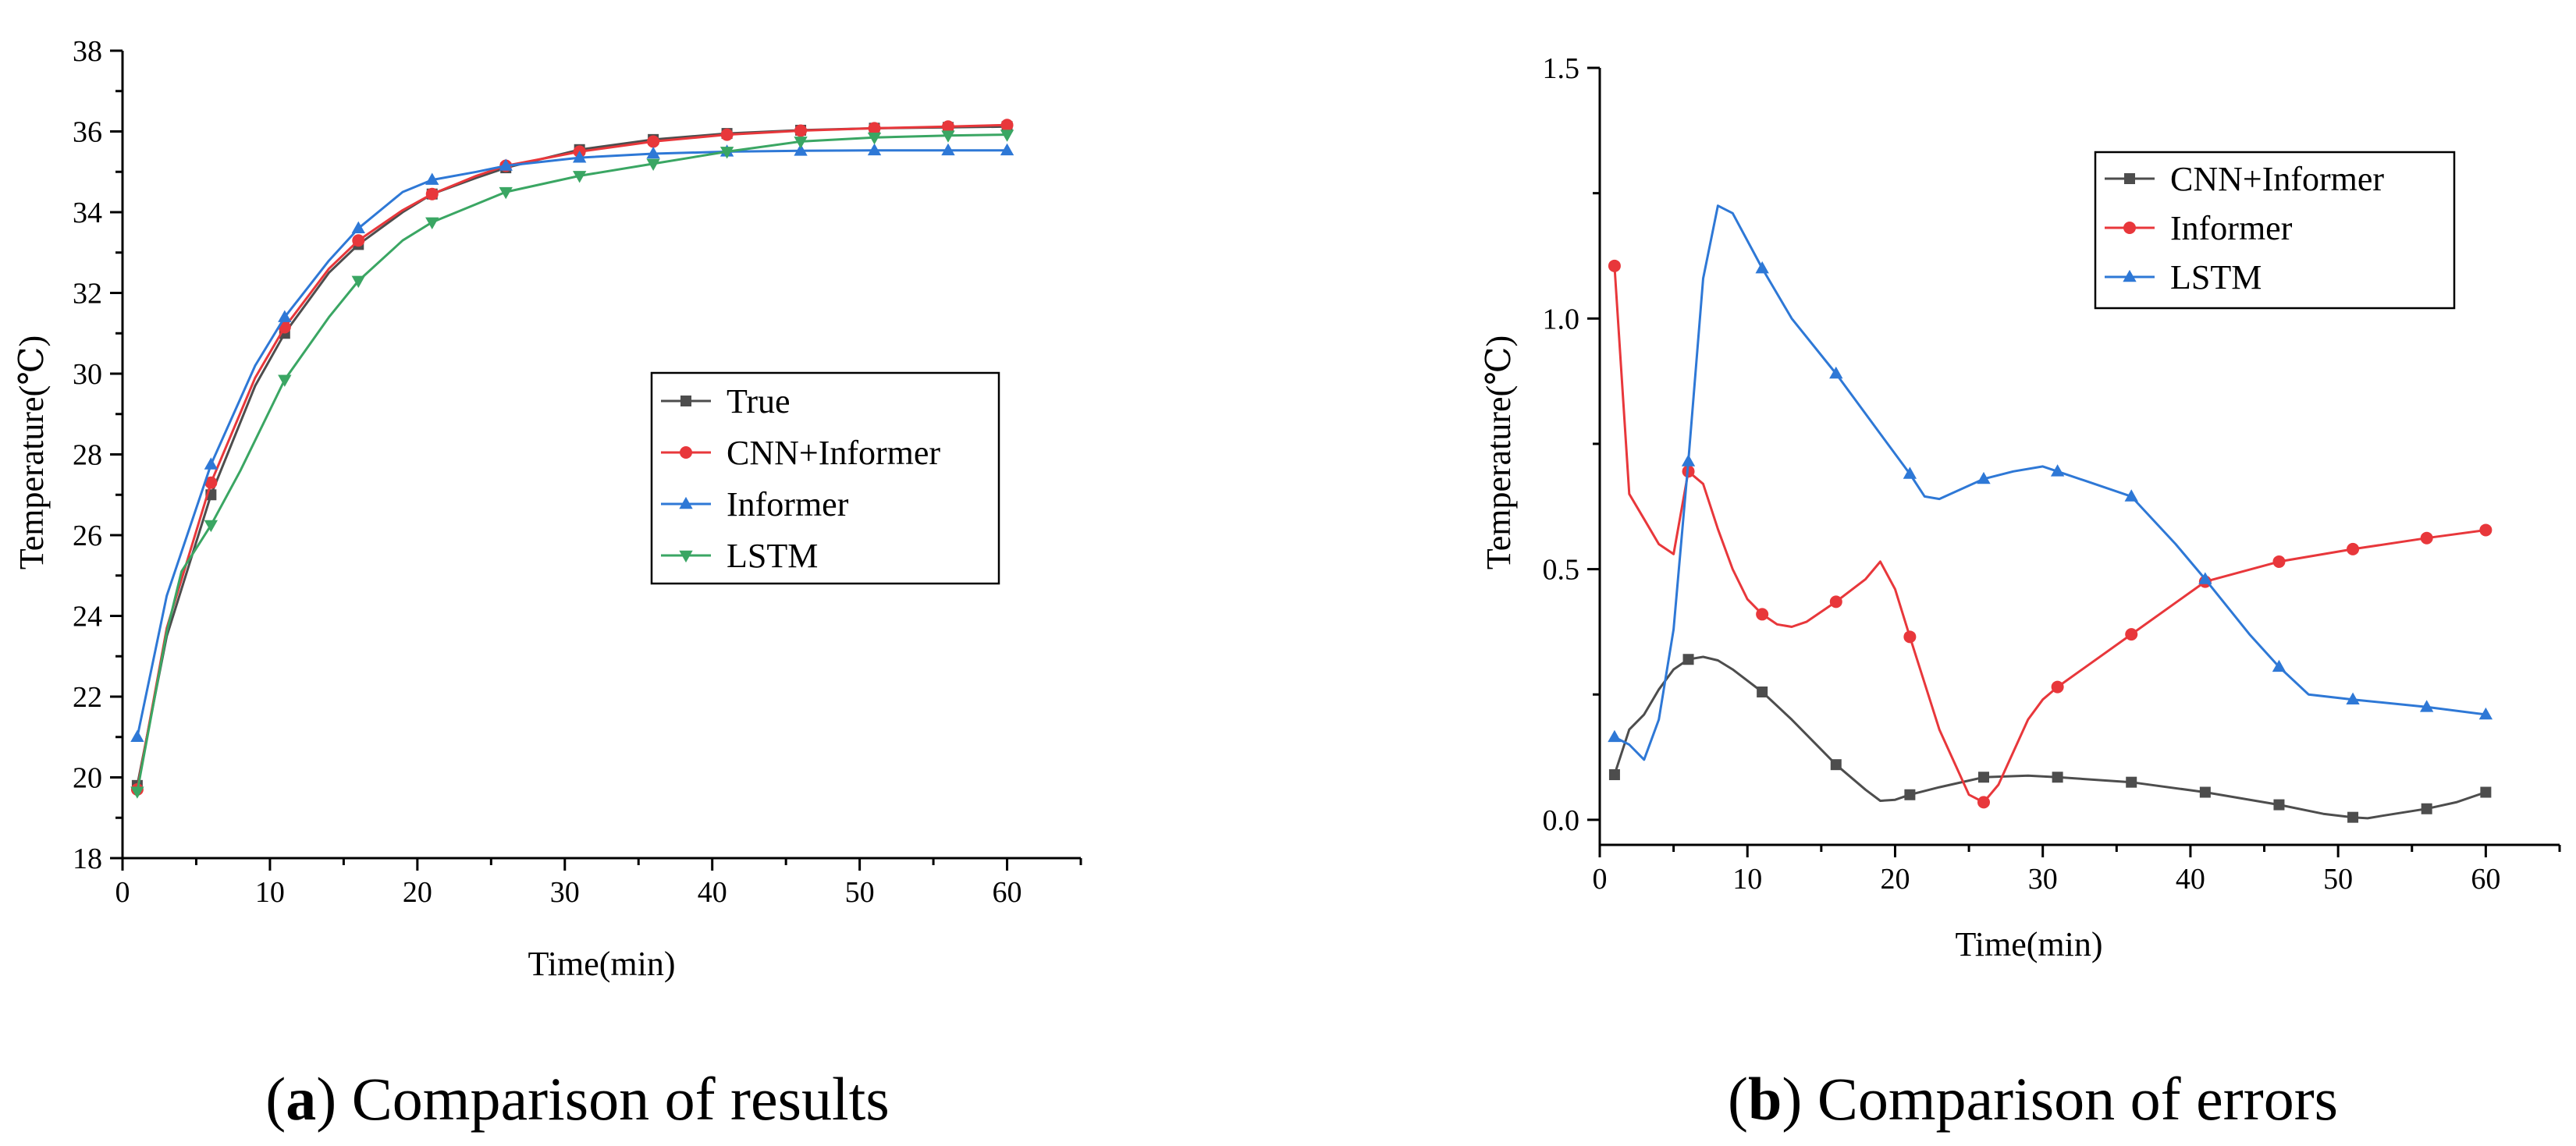 This screenshot has width=2576, height=1146. I want to click on chart-a-y-tick-label: 28, so click(87, 455).